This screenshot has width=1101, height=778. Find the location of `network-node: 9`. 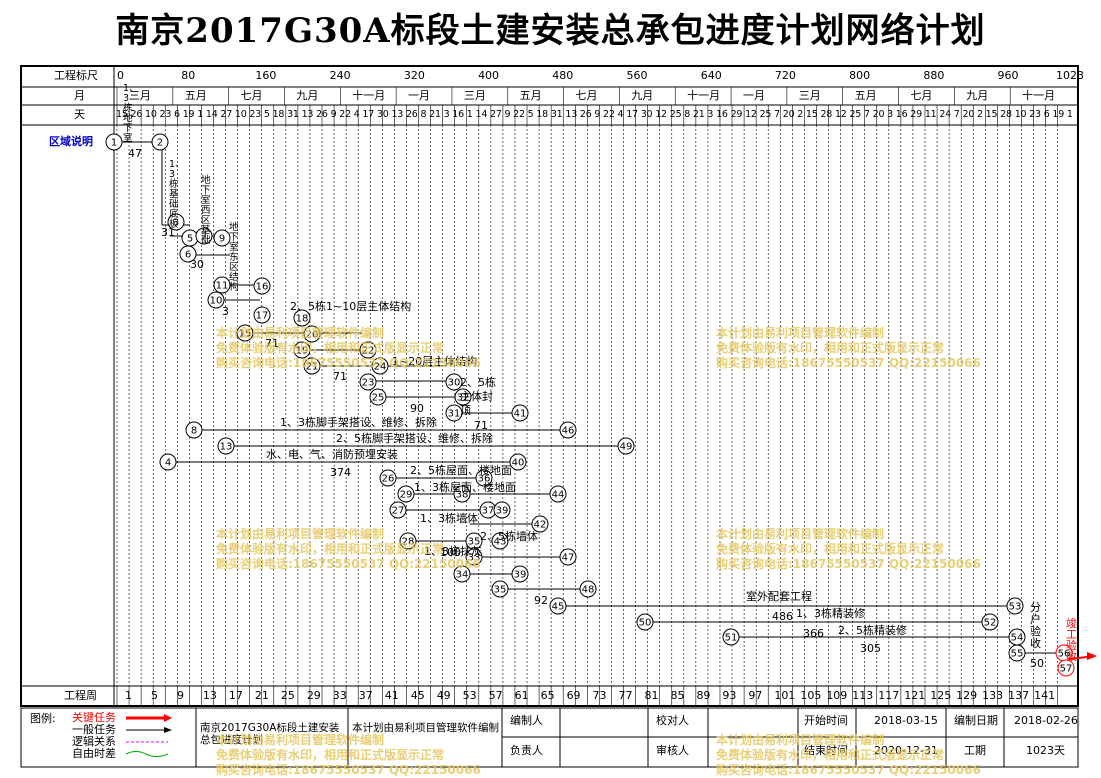

network-node: 9 is located at coordinates (222, 238).